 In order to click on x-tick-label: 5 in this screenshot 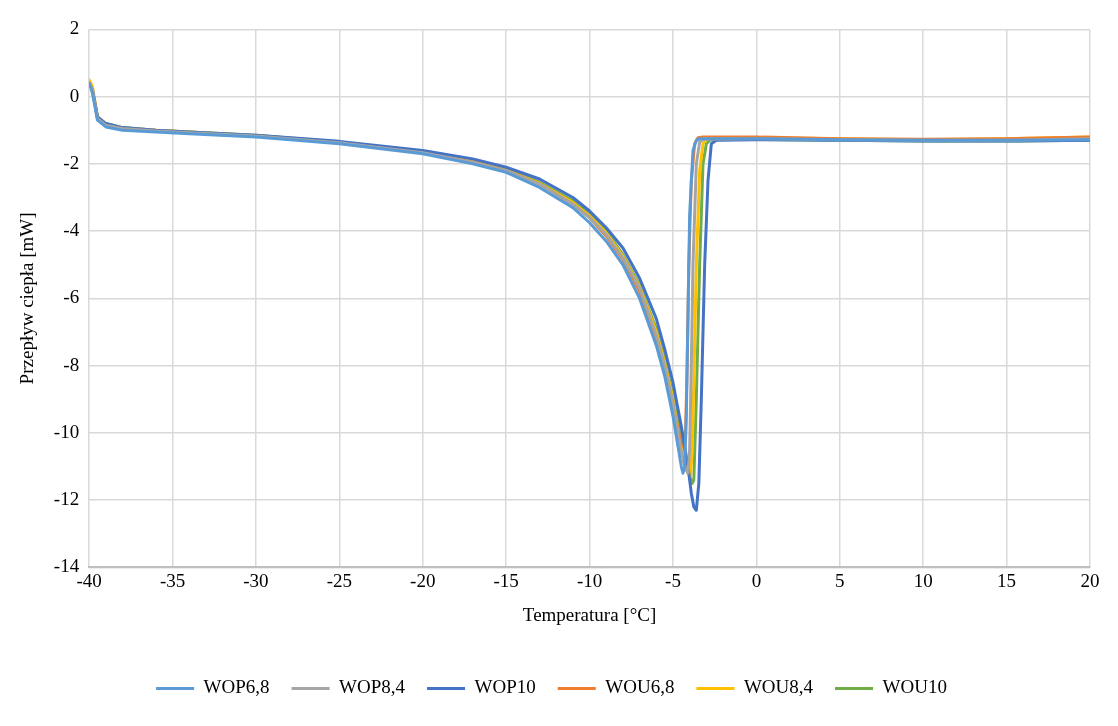, I will do `click(840, 580)`.